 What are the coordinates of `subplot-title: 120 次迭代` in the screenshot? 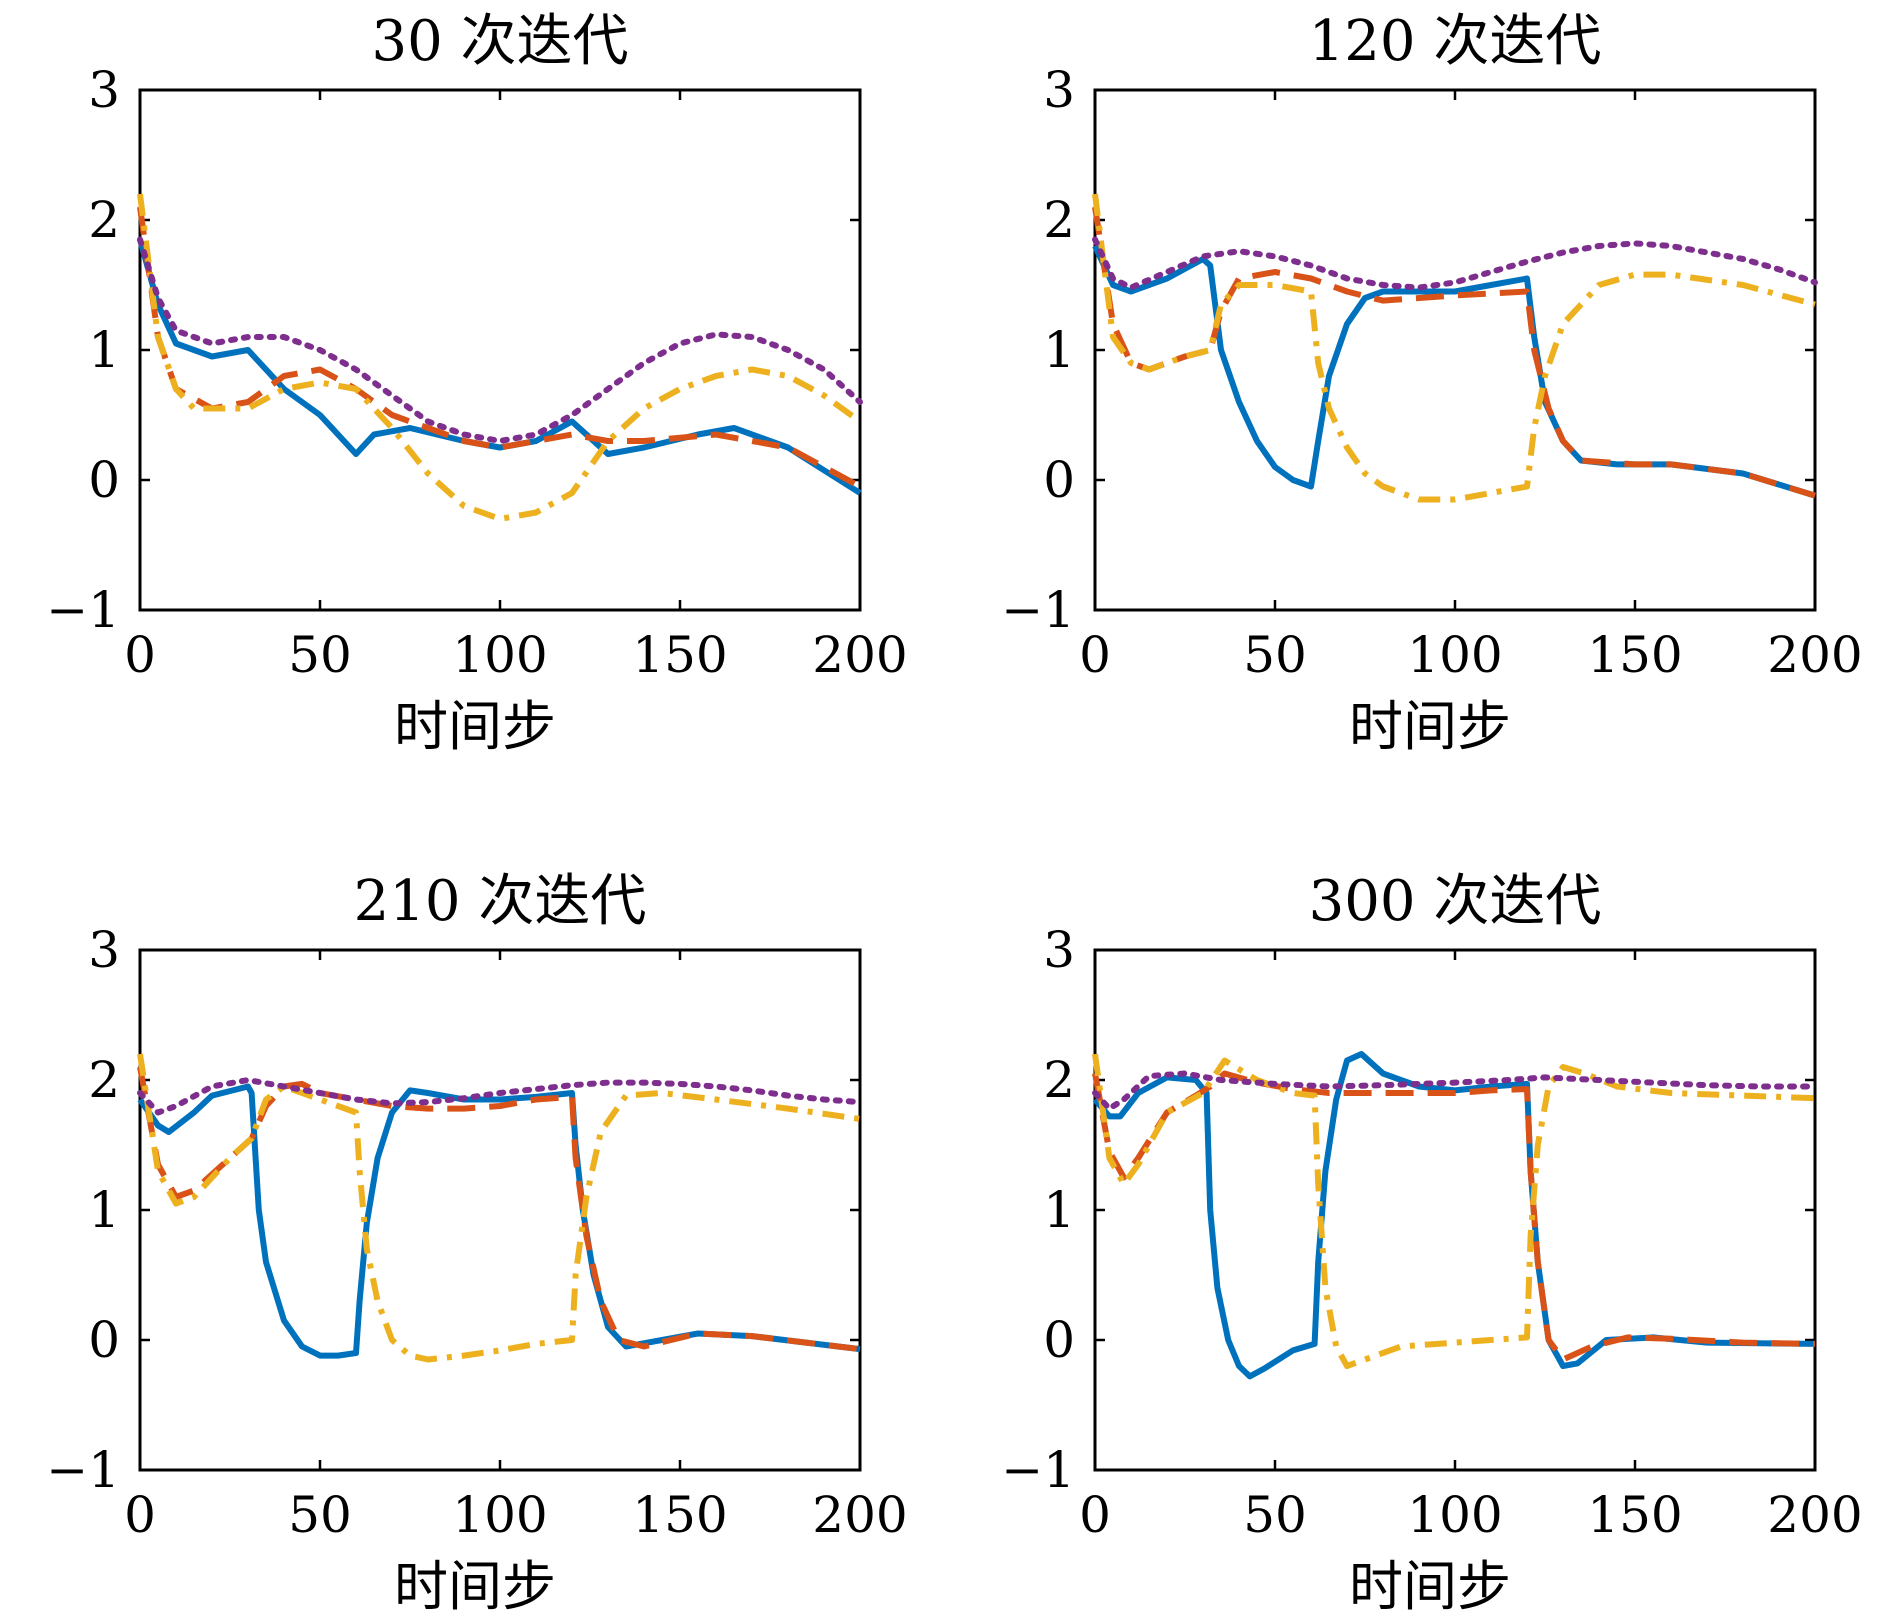 It's located at (1455, 41).